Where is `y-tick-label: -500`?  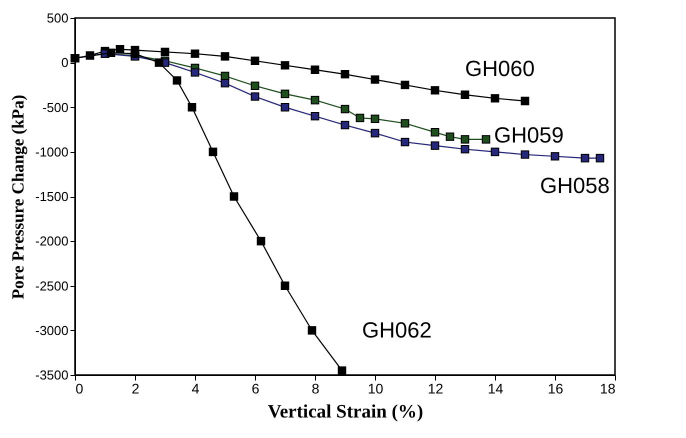
y-tick-label: -500 is located at coordinates (55, 107).